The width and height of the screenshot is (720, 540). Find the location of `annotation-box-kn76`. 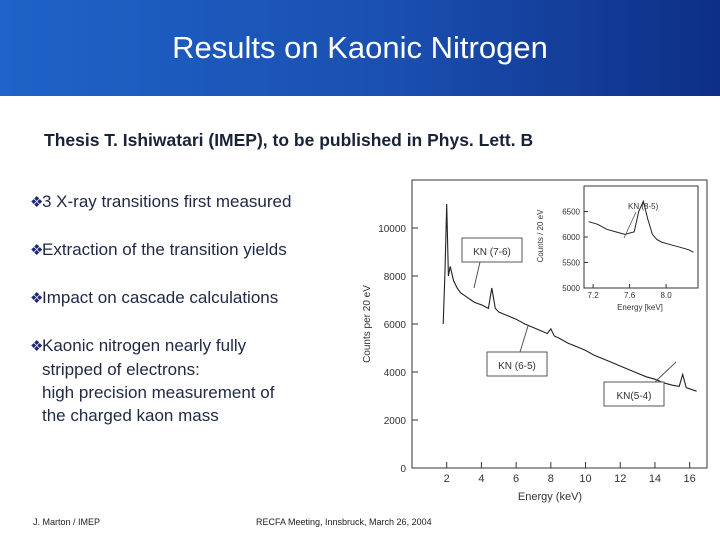

annotation-box-kn76 is located at coordinates (492, 250).